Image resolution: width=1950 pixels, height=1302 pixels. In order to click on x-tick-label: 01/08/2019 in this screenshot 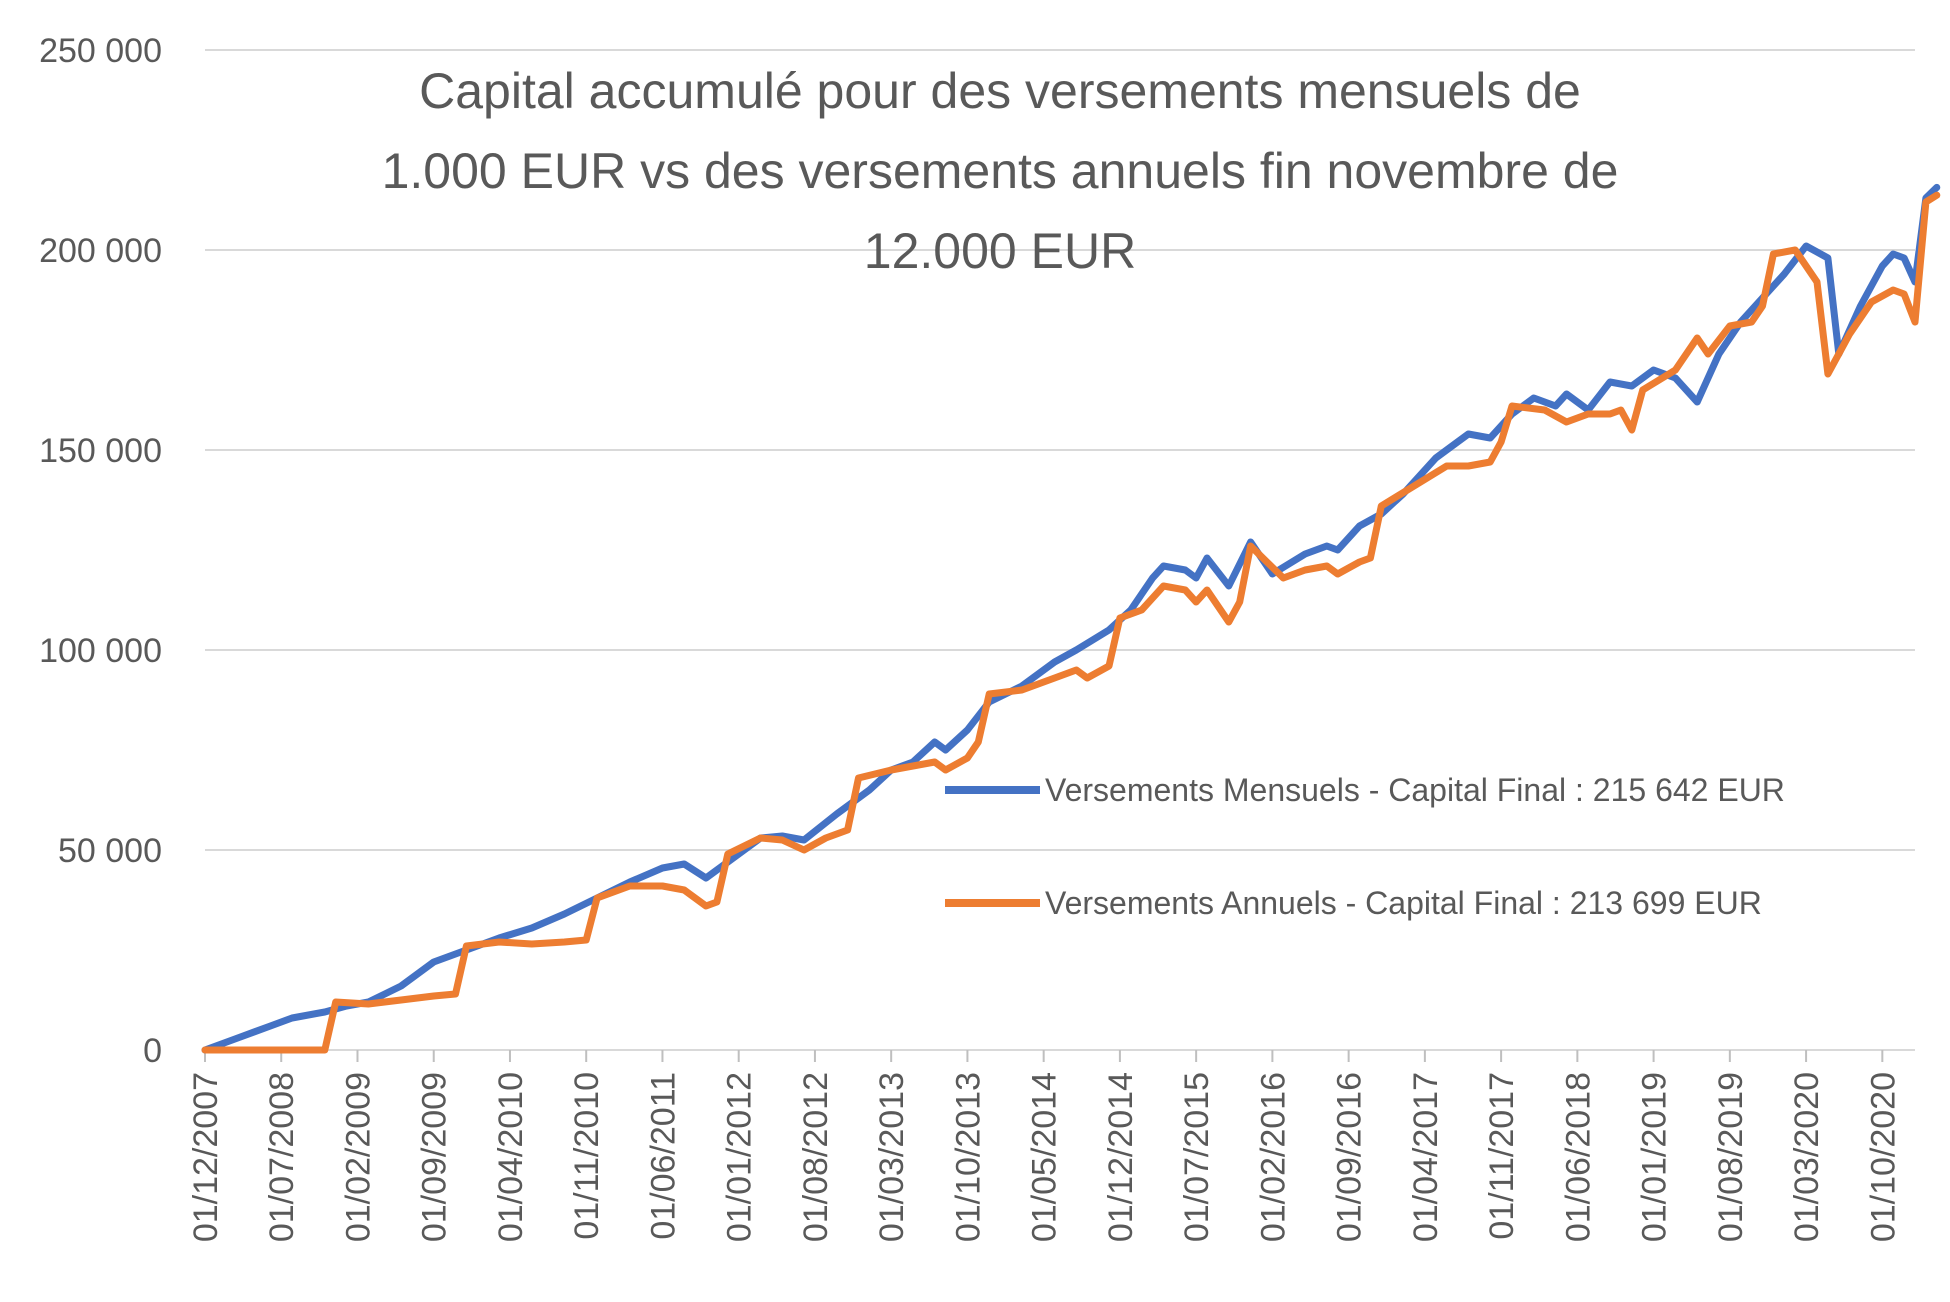, I will do `click(1731, 1157)`.